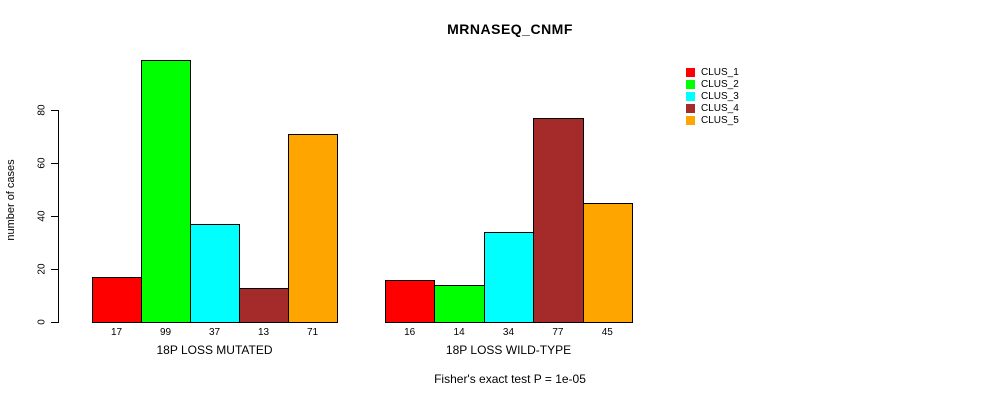 The image size is (990, 400). I want to click on legend-row-clus_5: CLUS_5, so click(712, 120).